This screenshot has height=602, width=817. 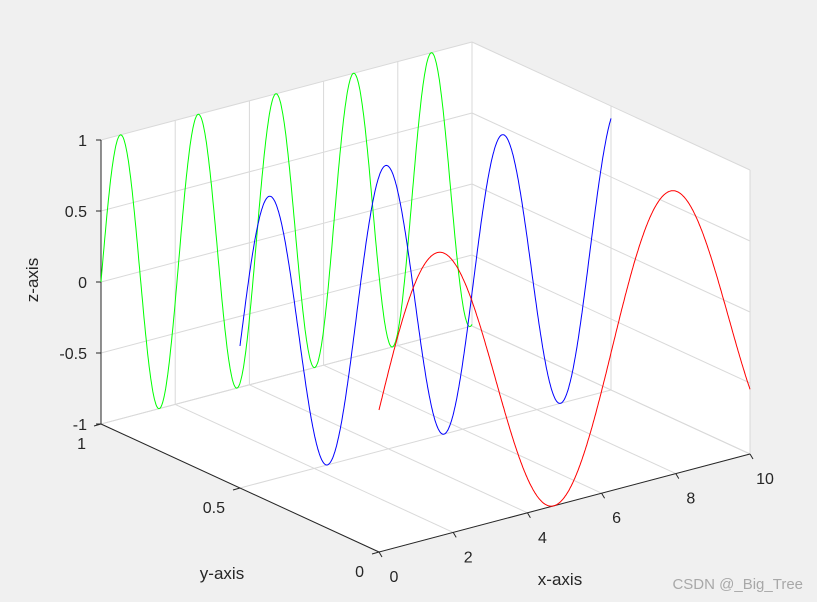 What do you see at coordinates (73, 354) in the screenshot?
I see `z-tick-label: -0.5` at bounding box center [73, 354].